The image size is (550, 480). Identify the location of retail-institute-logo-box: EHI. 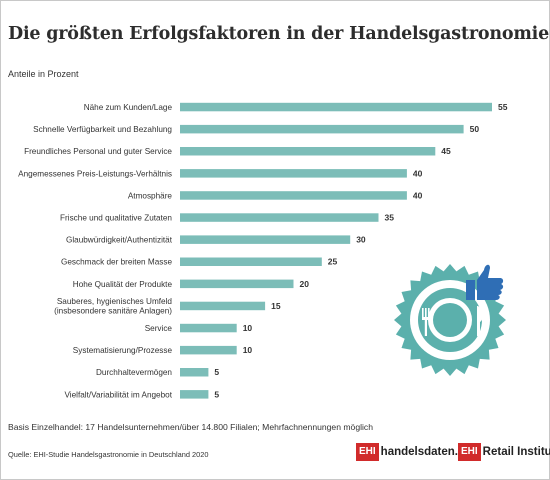
(469, 452).